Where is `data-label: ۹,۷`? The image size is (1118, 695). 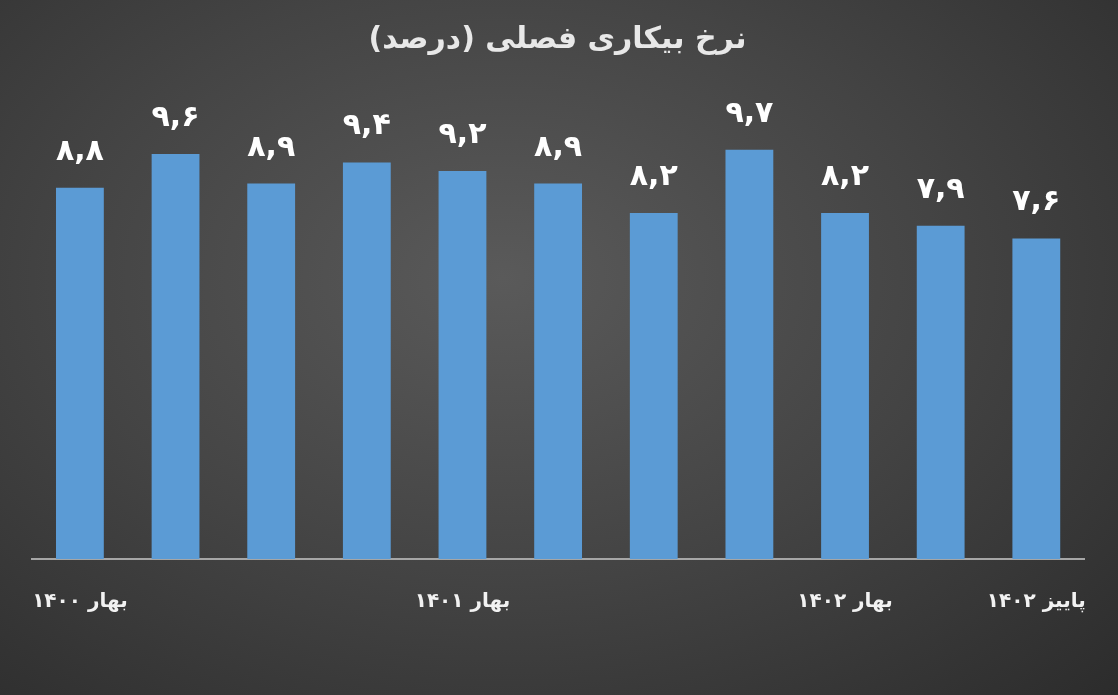 data-label: ۹,۷ is located at coordinates (749, 111).